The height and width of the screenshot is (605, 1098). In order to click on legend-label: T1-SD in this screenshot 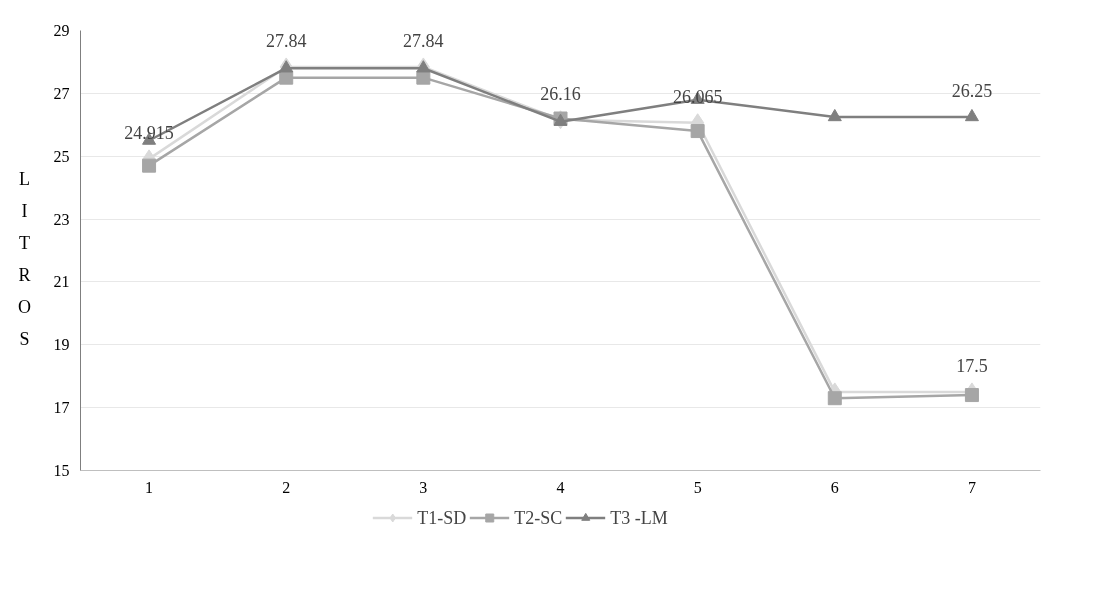, I will do `click(442, 517)`.